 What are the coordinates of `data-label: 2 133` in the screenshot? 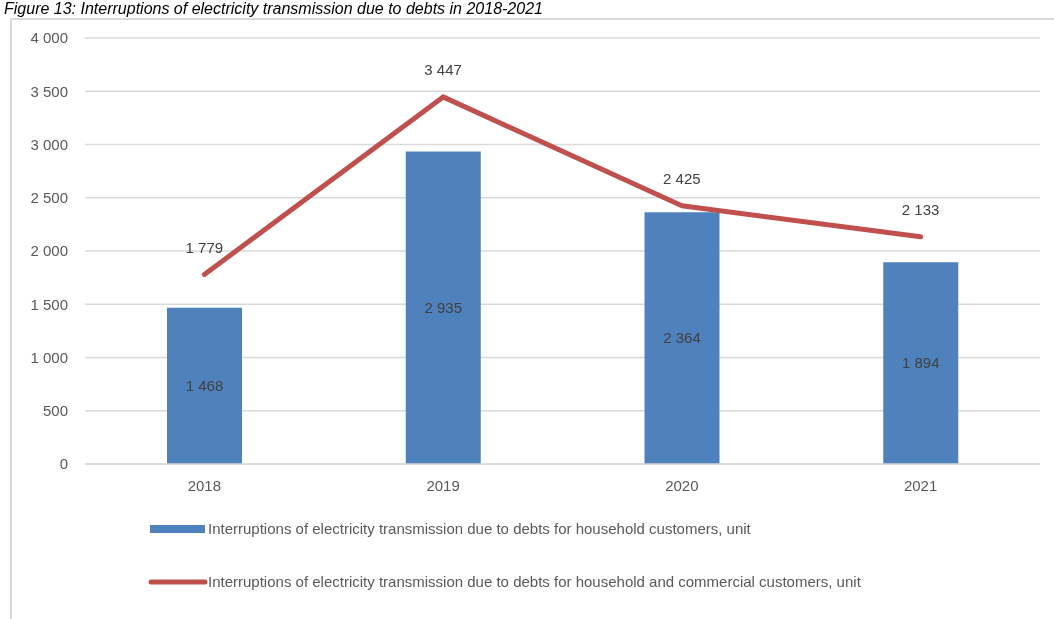 It's located at (920, 209).